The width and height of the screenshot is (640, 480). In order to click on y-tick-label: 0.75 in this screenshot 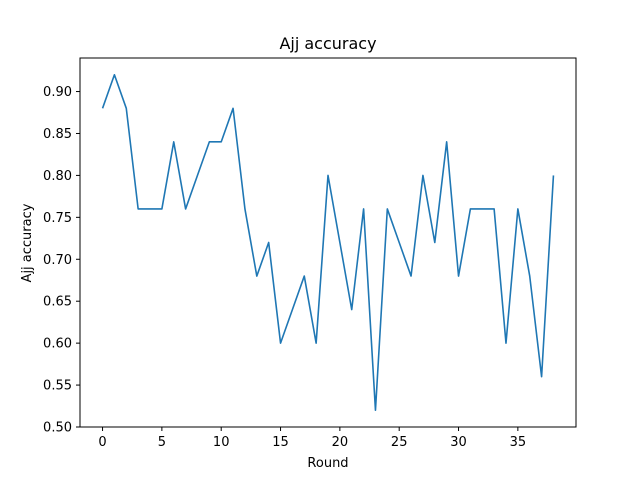, I will do `click(57, 218)`.